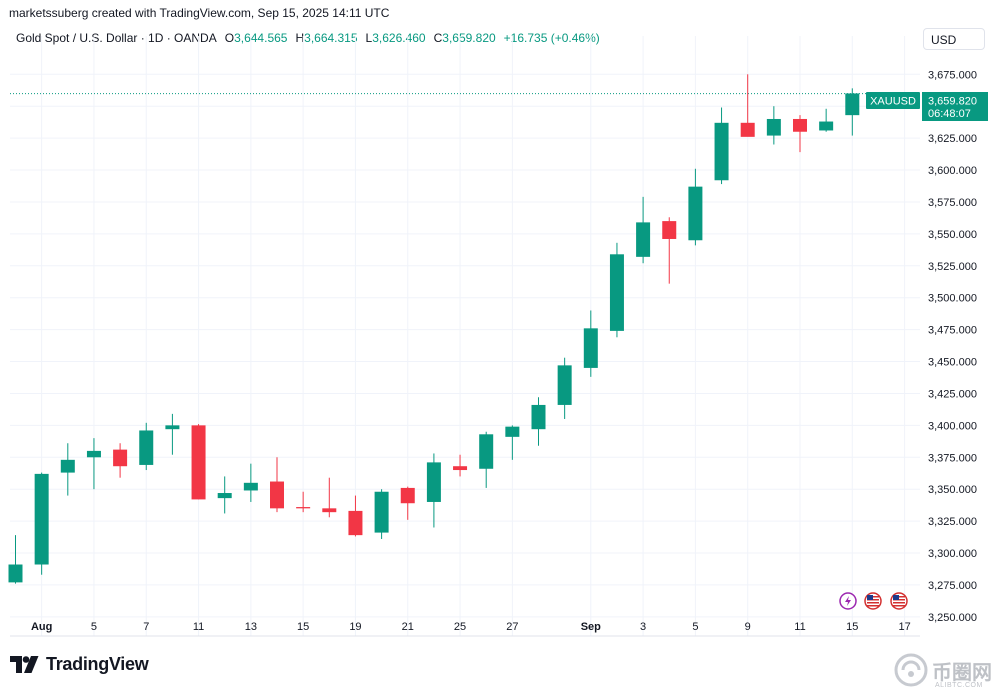 The height and width of the screenshot is (691, 1000). I want to click on y-tick-label: 3,300.000, so click(952, 554).